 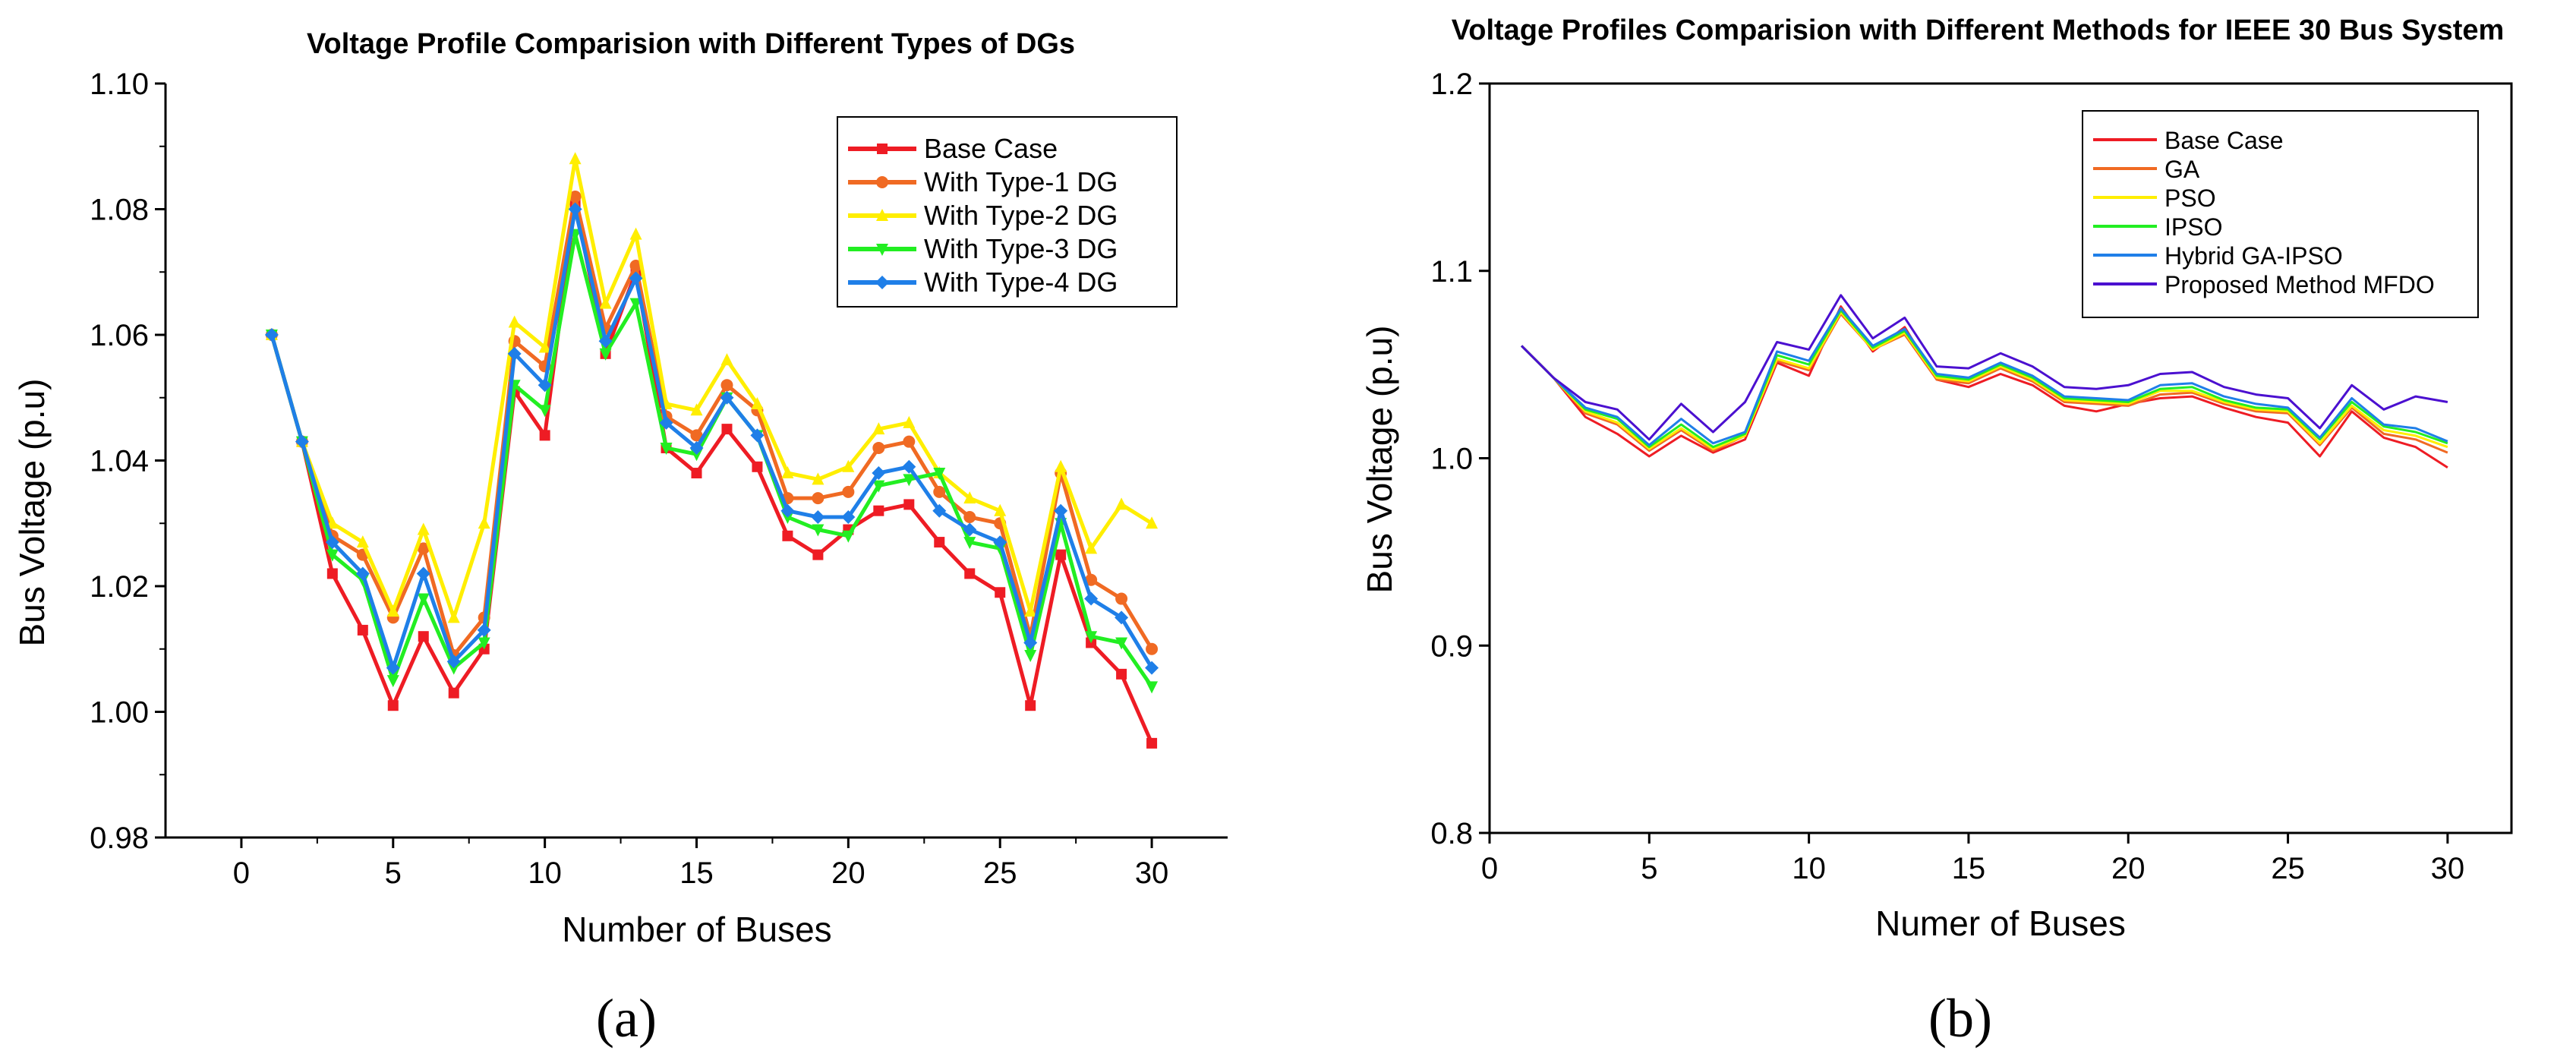 What do you see at coordinates (2128, 868) in the screenshot?
I see `chart-b-xtick-label: 20` at bounding box center [2128, 868].